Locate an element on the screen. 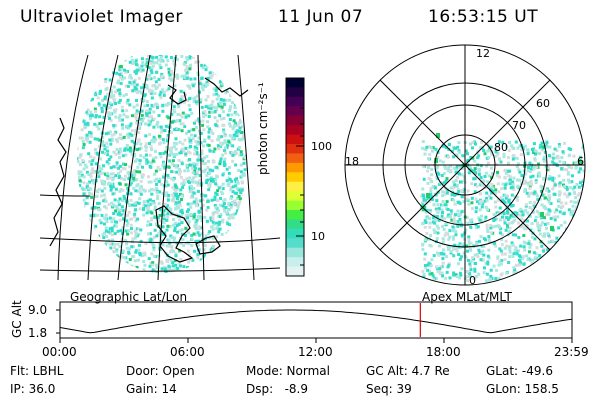 This screenshot has height=400, width=600. ip-info: IP: 36.0 is located at coordinates (33, 389).